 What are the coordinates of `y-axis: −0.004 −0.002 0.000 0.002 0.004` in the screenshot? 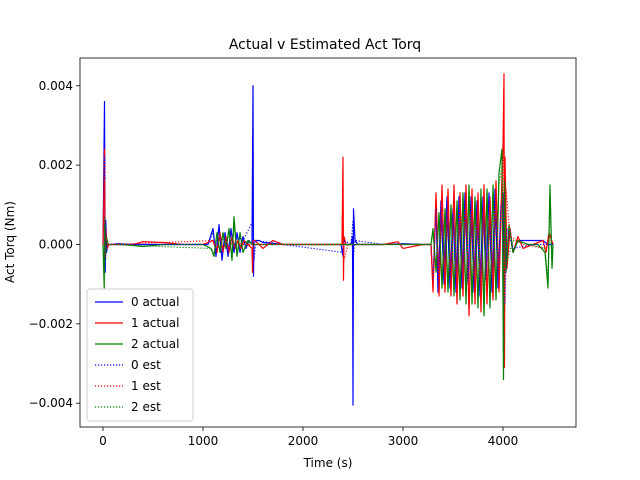 It's located at (54, 244).